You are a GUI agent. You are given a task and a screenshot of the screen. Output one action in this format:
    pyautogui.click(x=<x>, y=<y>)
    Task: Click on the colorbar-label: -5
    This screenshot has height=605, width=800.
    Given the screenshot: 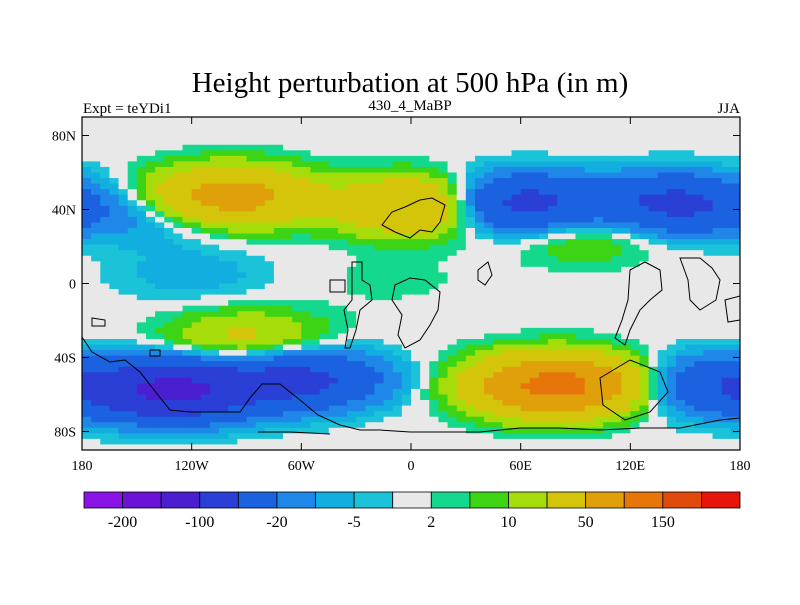 What is the action you would take?
    pyautogui.click(x=353, y=522)
    